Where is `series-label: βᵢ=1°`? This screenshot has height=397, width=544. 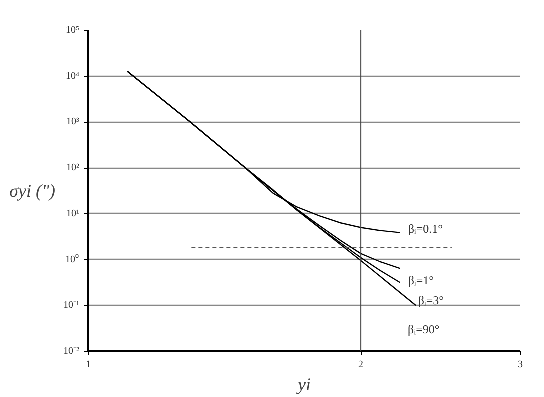
series-label: βᵢ=1° is located at coordinates (421, 281).